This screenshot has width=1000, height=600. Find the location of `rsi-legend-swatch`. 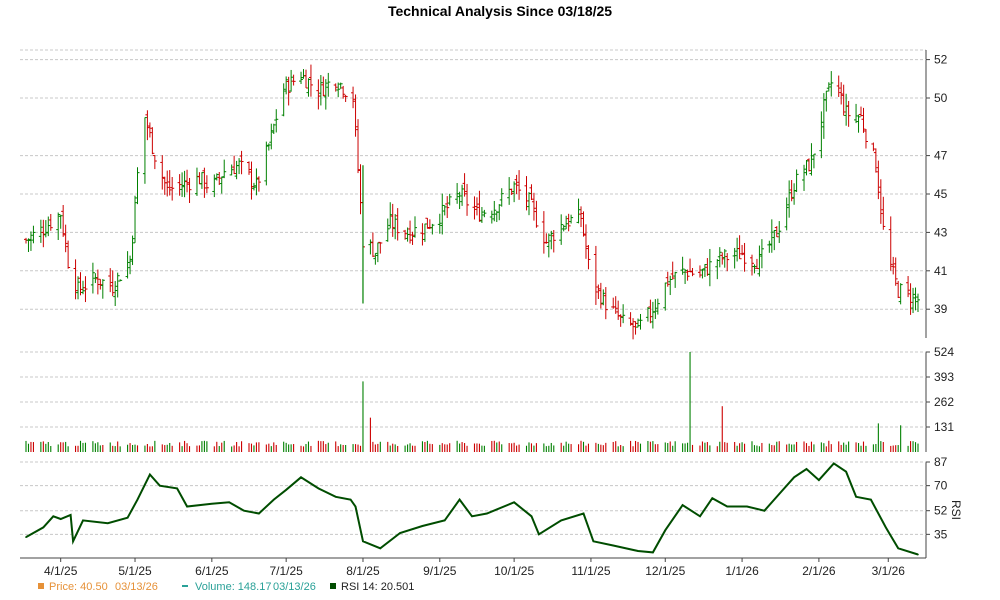

rsi-legend-swatch is located at coordinates (333, 586).